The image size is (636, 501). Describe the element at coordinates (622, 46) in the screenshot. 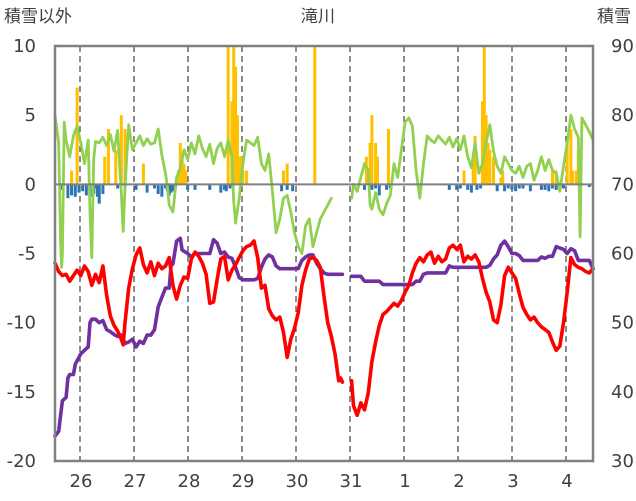

I see `right-tick-label: 90` at that location.